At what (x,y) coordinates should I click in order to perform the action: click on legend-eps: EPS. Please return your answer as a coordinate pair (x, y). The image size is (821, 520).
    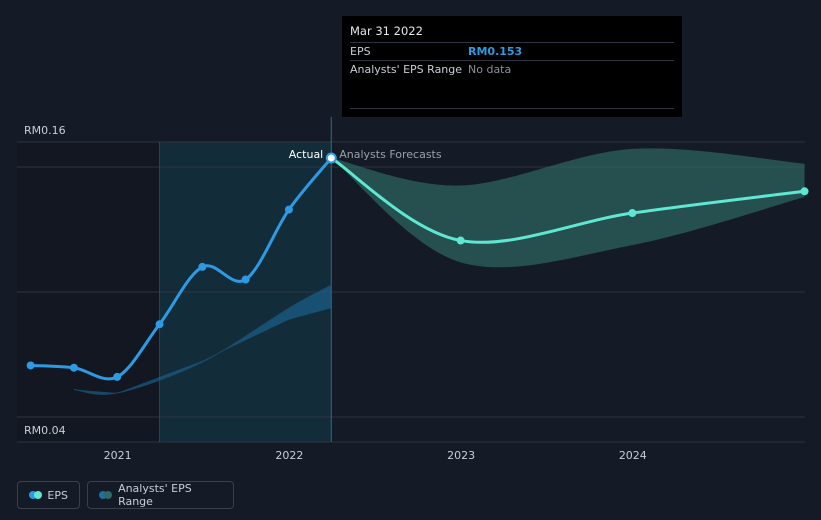
    Looking at the image, I should click on (48, 495).